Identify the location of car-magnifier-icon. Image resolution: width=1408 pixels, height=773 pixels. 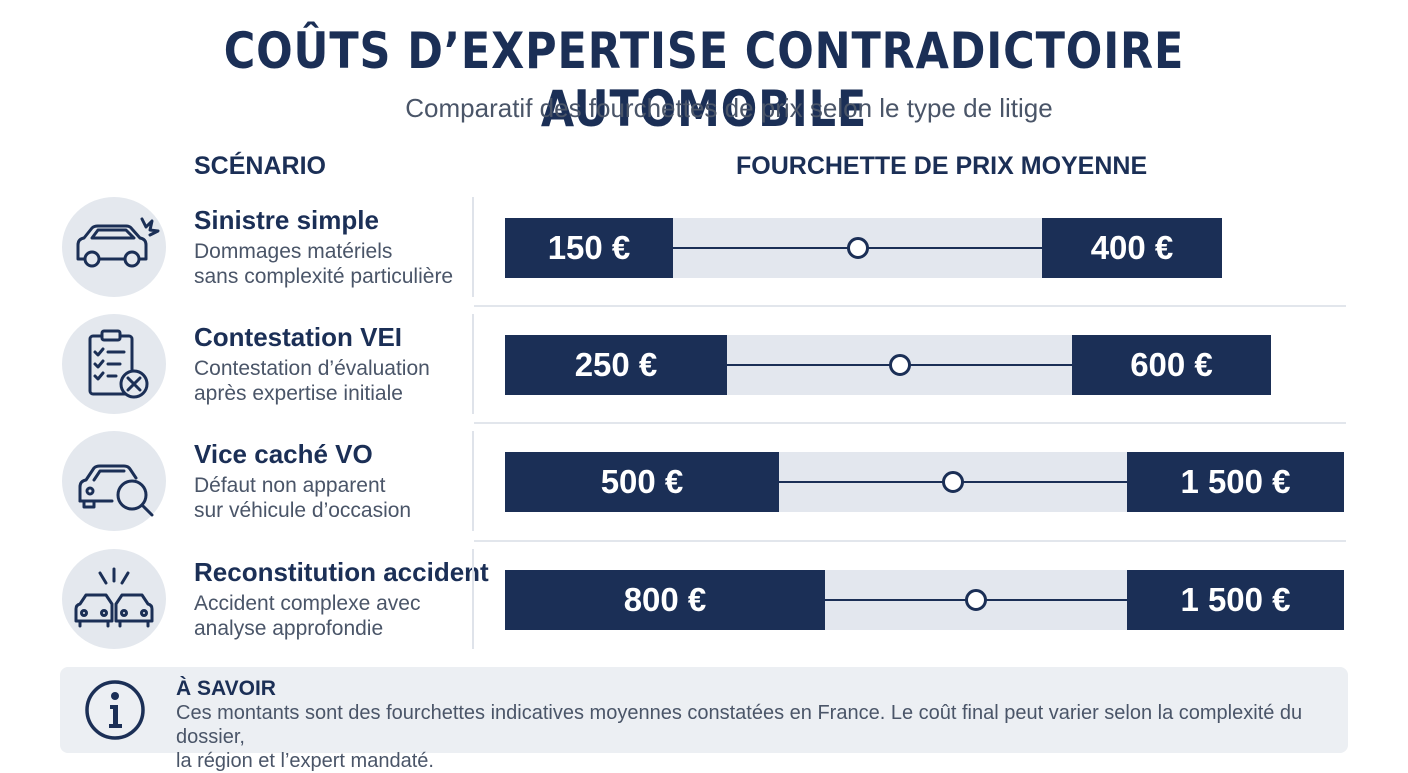
(116, 490).